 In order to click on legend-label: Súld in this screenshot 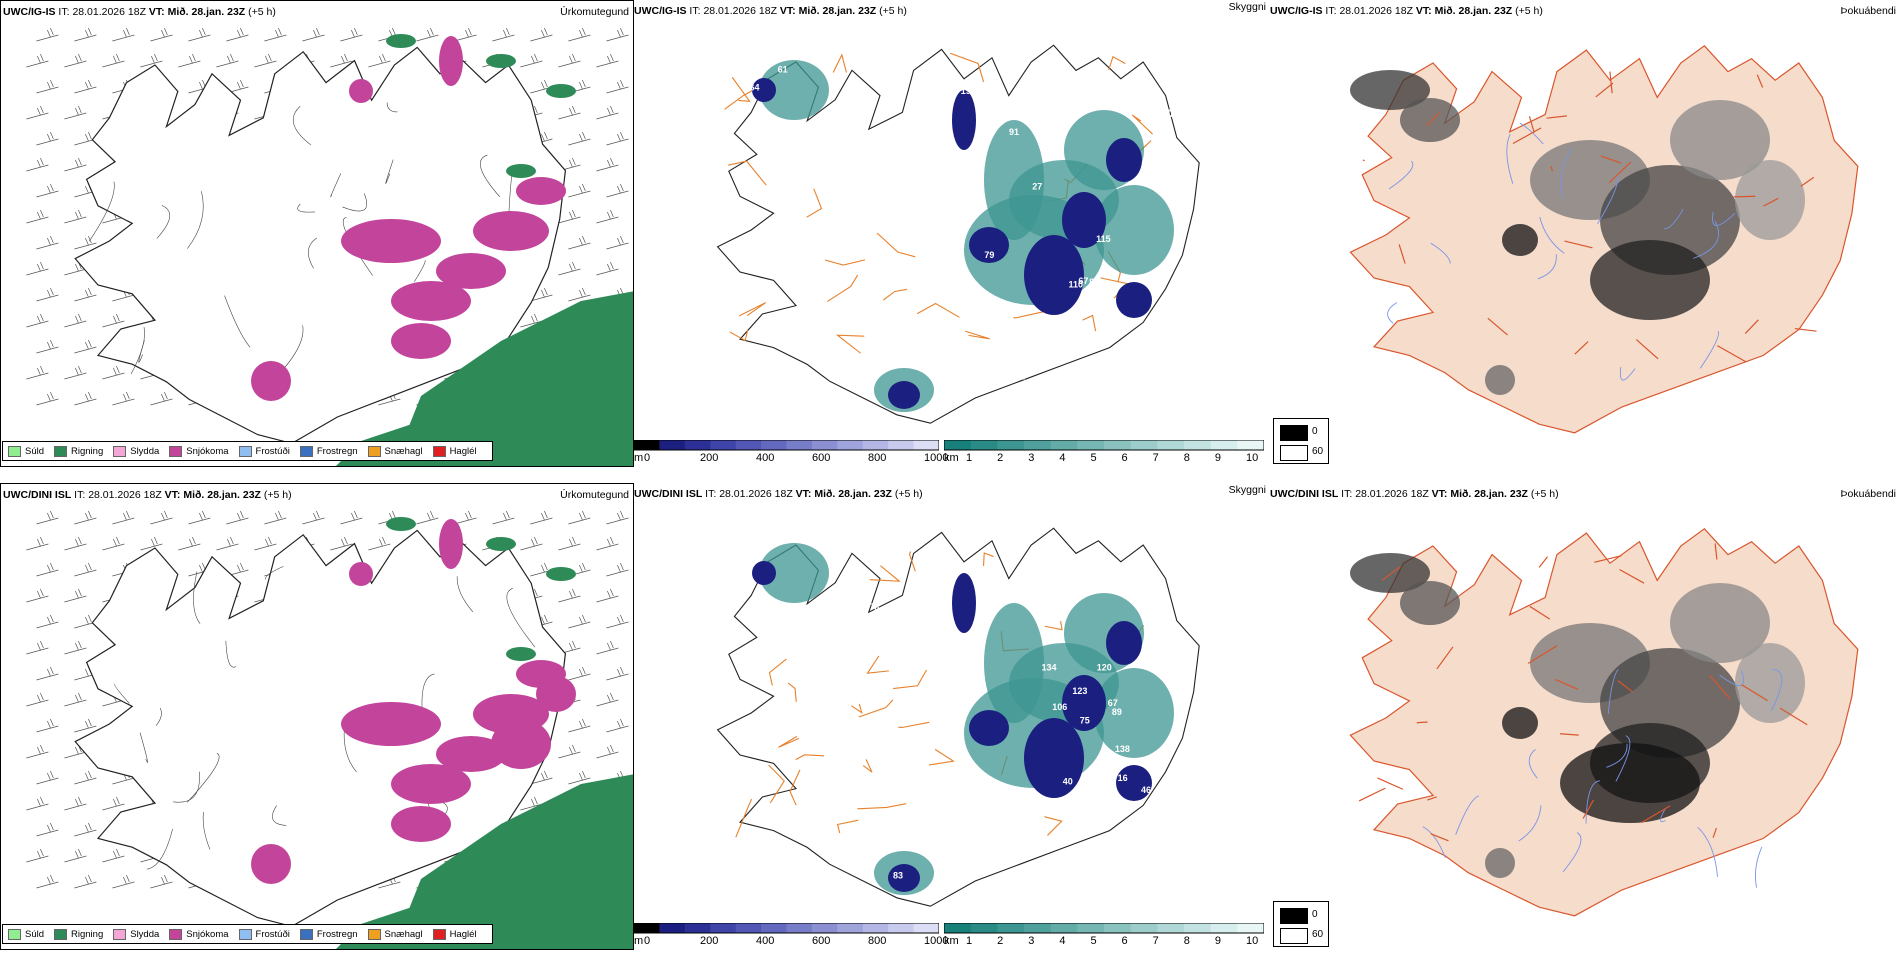, I will do `click(35, 934)`.